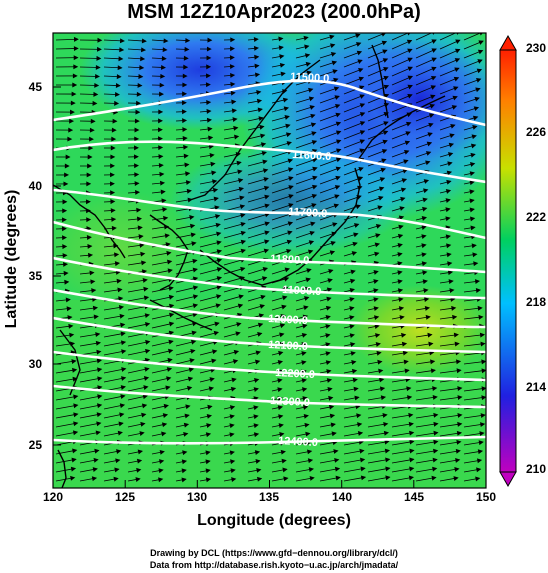 The image size is (548, 573). I want to click on x-tick-label: 145, so click(414, 497).